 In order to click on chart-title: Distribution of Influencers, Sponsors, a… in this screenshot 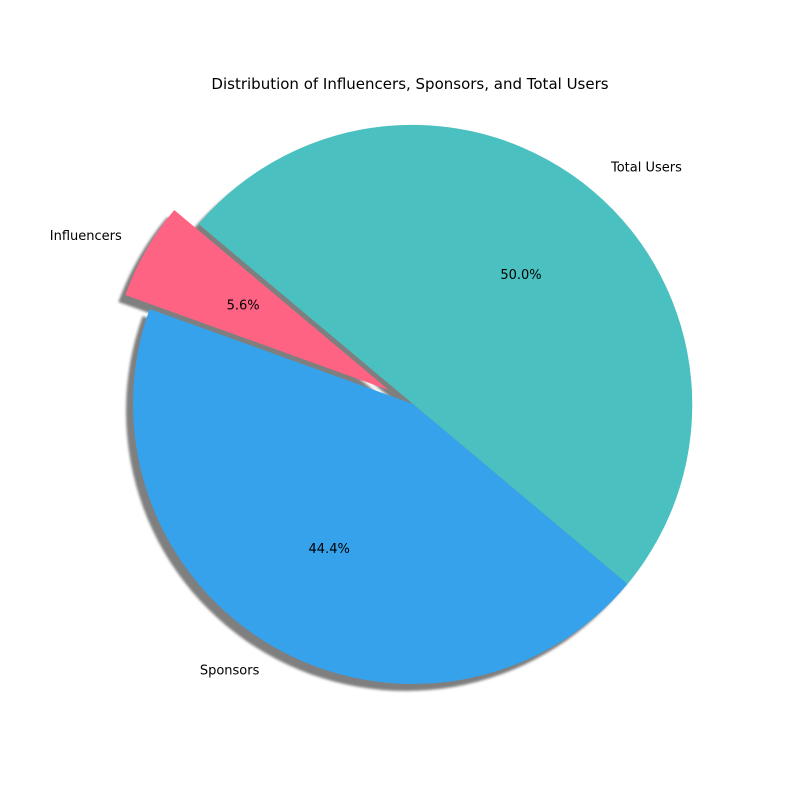, I will do `click(409, 84)`.